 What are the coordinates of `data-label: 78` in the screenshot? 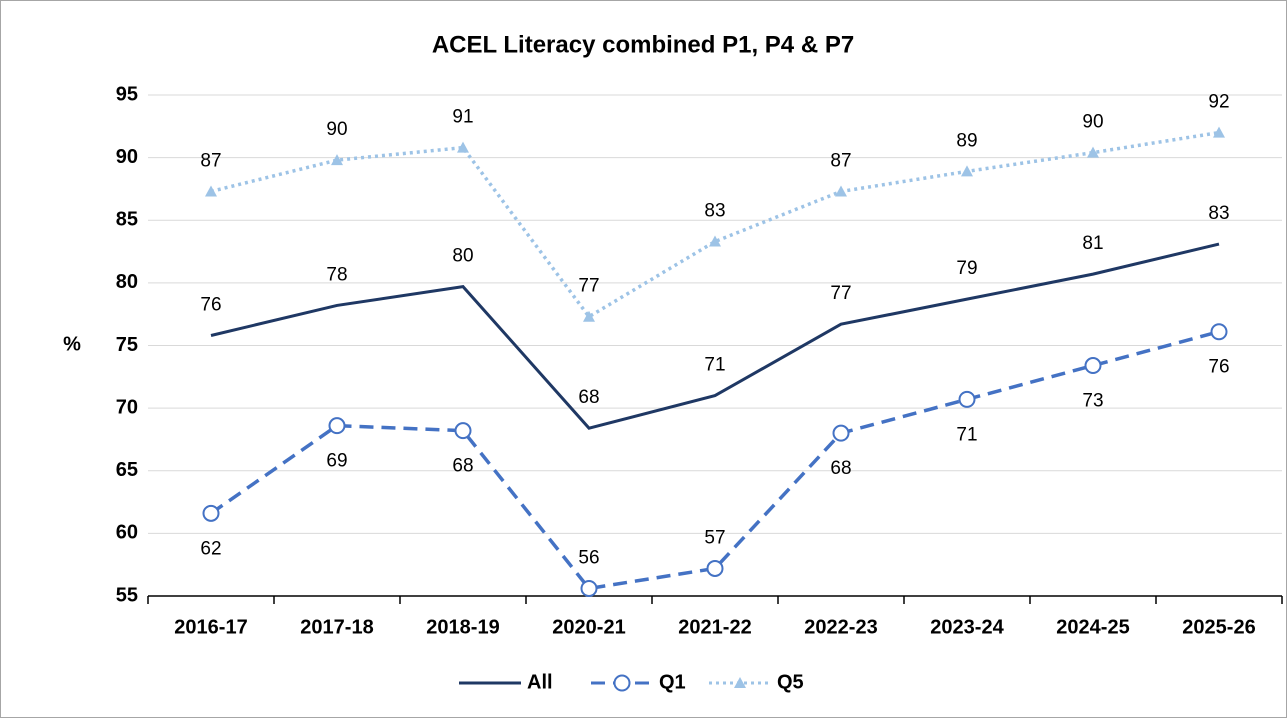 It's located at (336, 274).